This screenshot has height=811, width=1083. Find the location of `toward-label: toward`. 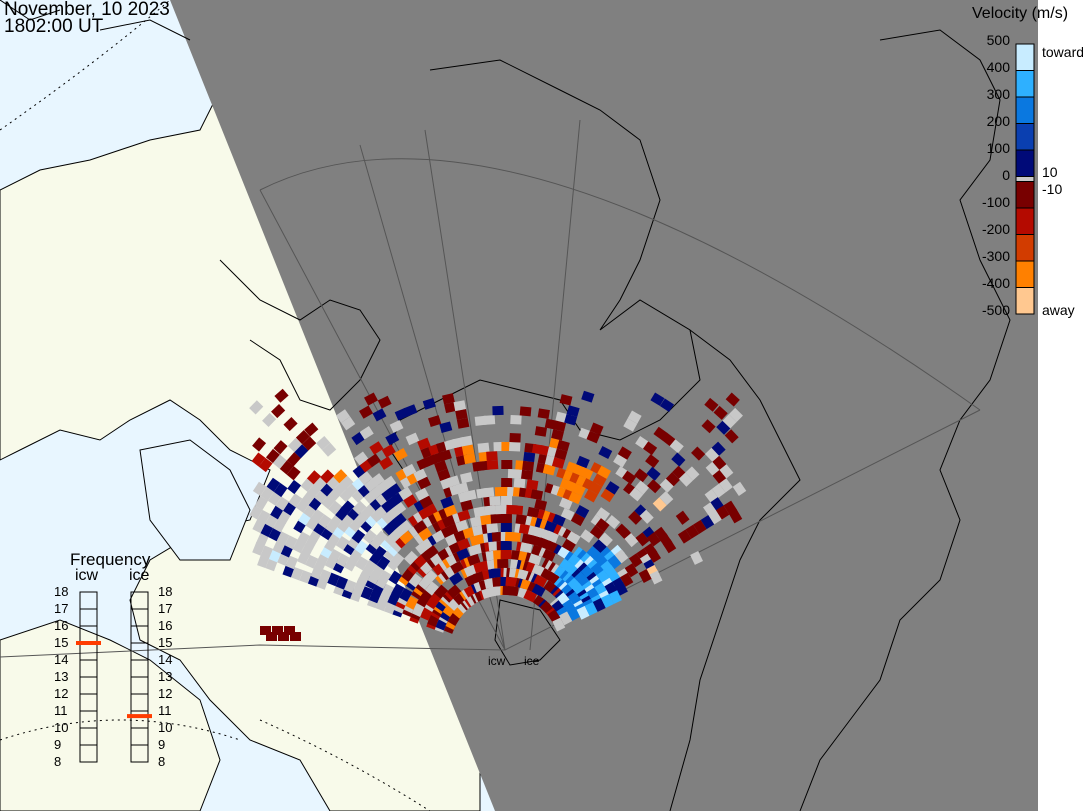

toward-label: toward is located at coordinates (1062, 52).